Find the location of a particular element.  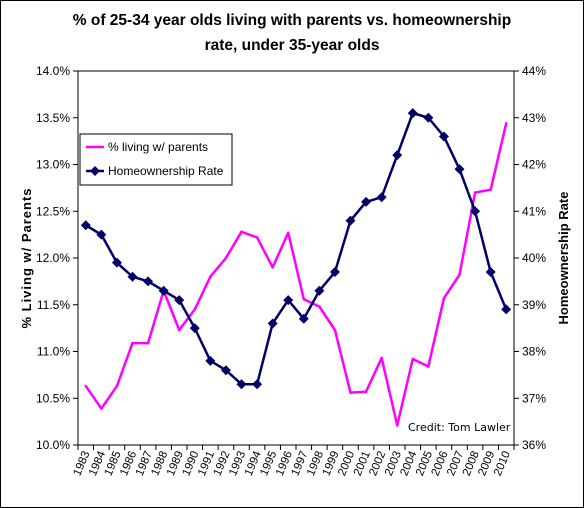

legend-box is located at coordinates (156, 159).